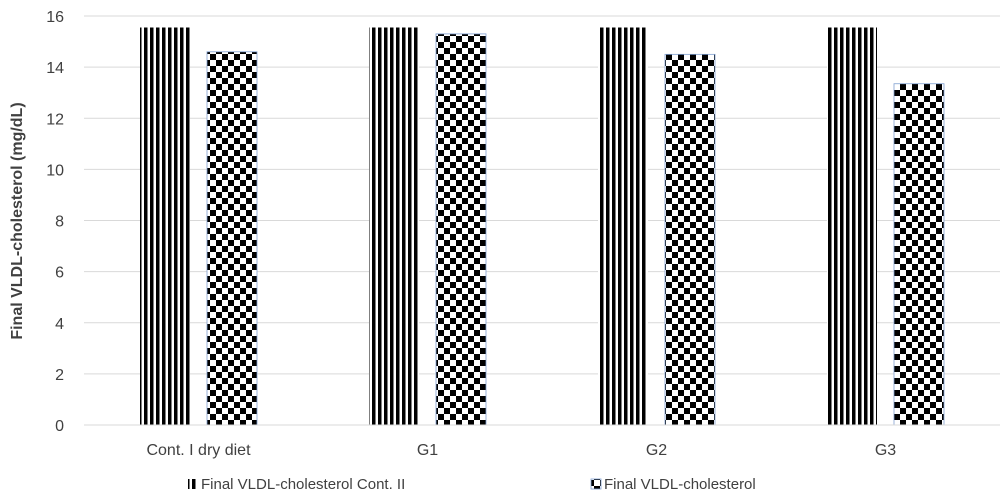 The height and width of the screenshot is (497, 1000). Describe the element at coordinates (55, 170) in the screenshot. I see `y-tick-label: 10` at that location.